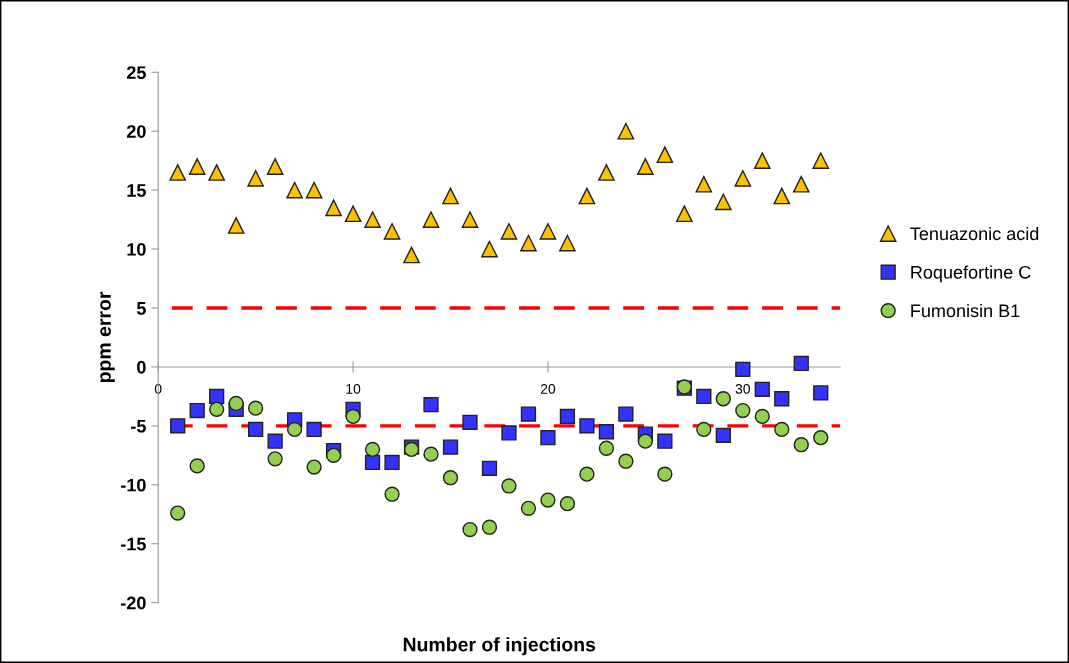 This screenshot has height=663, width=1069. Describe the element at coordinates (133, 603) in the screenshot. I see `y-tick-label: -20` at that location.